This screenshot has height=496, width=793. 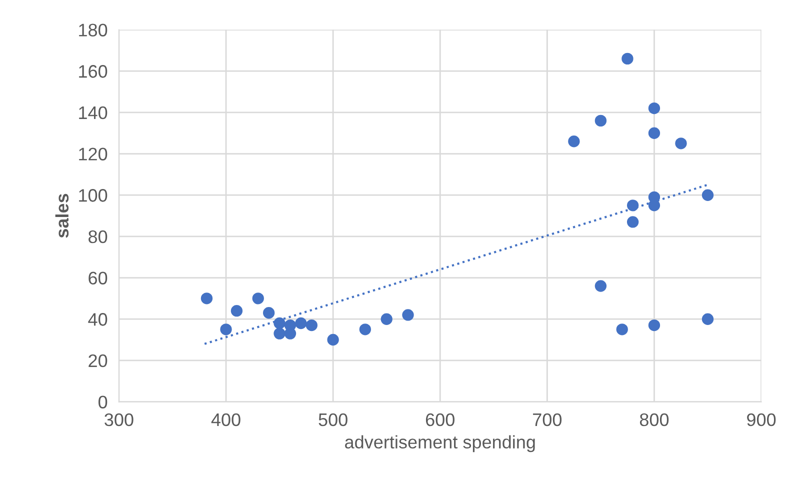 What do you see at coordinates (93, 195) in the screenshot?
I see `y-tick-label: 100` at bounding box center [93, 195].